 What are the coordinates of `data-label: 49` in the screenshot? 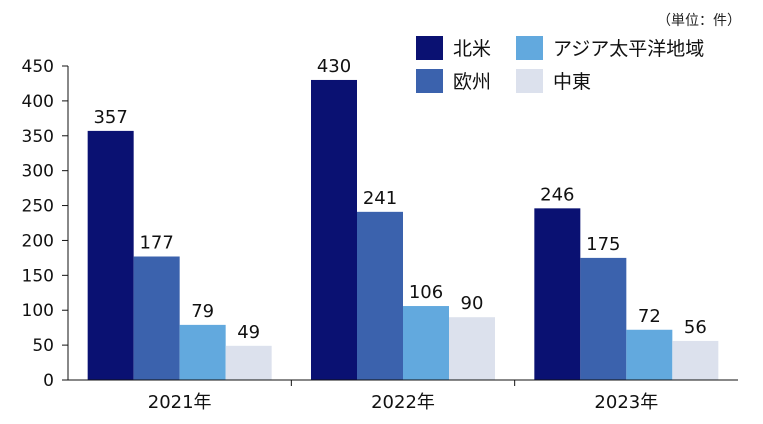 It's located at (248, 332).